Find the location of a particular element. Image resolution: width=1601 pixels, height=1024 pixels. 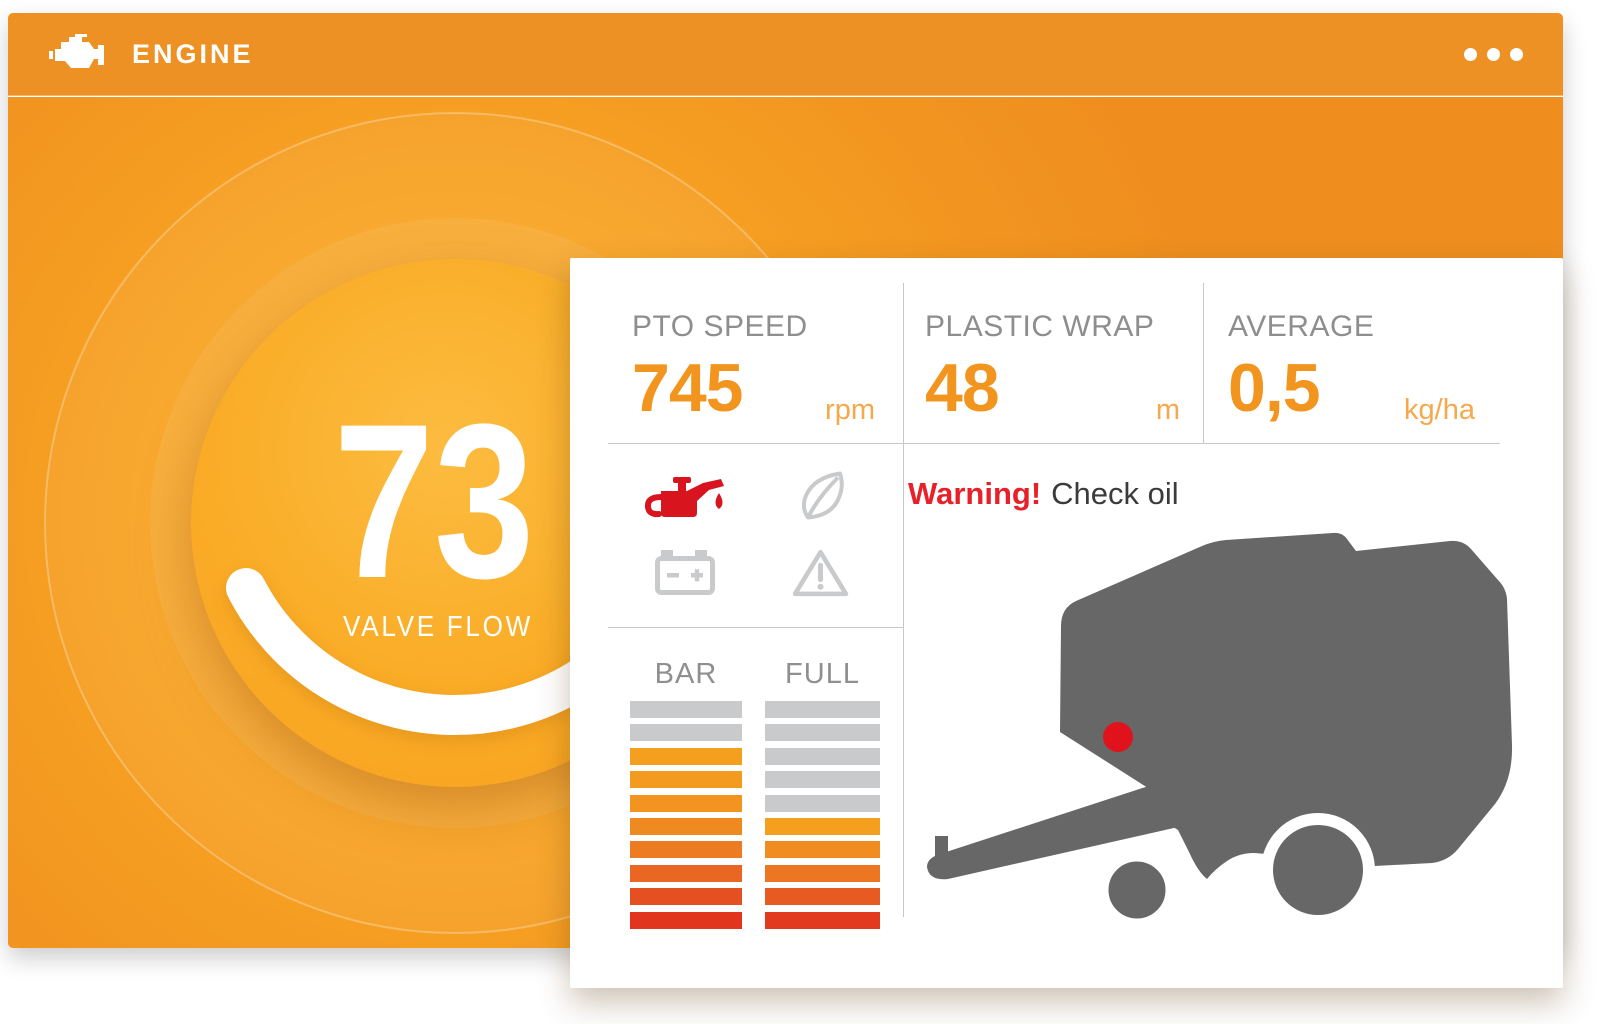

warning-triangle-icon is located at coordinates (820, 572).